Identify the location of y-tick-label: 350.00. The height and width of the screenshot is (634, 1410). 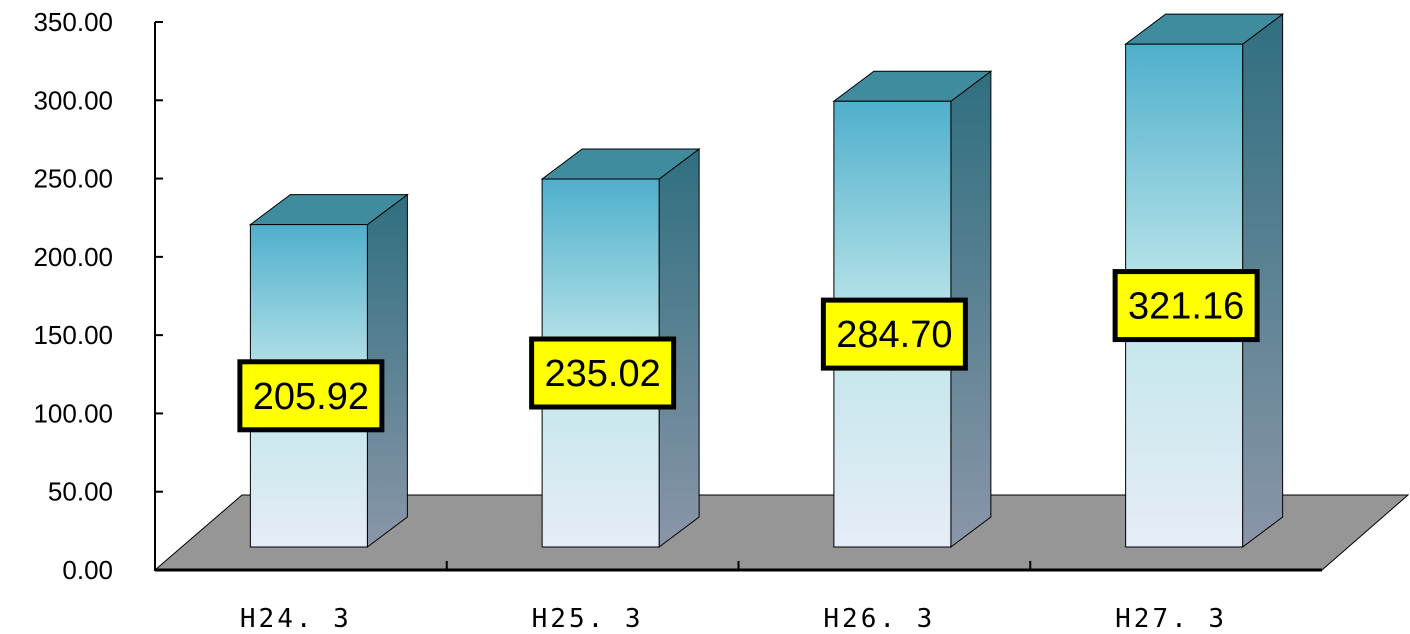
(73, 22).